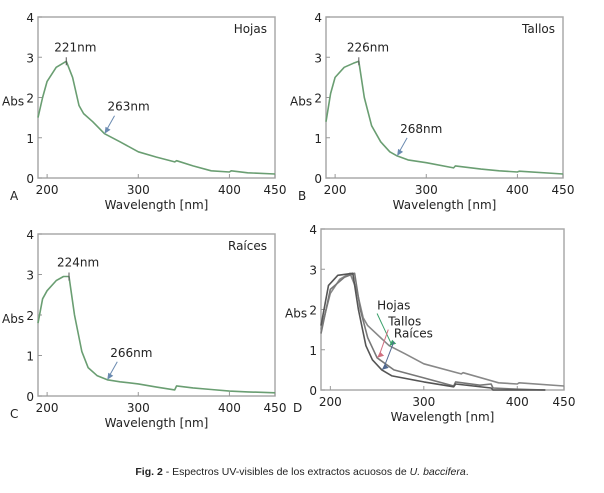 The image size is (604, 493). I want to click on caption-species: U. baccifera, so click(437, 472).